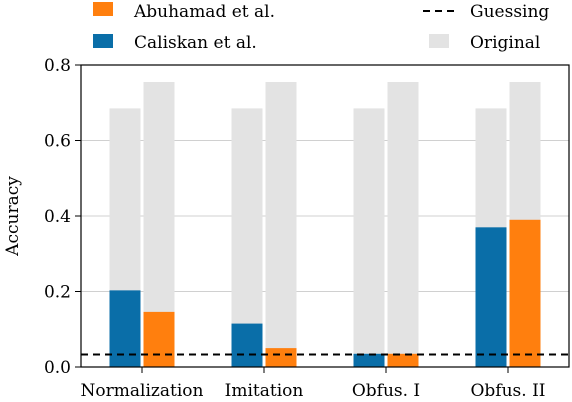 The width and height of the screenshot is (572, 402). I want to click on legend-swatch-original, so click(439, 41).